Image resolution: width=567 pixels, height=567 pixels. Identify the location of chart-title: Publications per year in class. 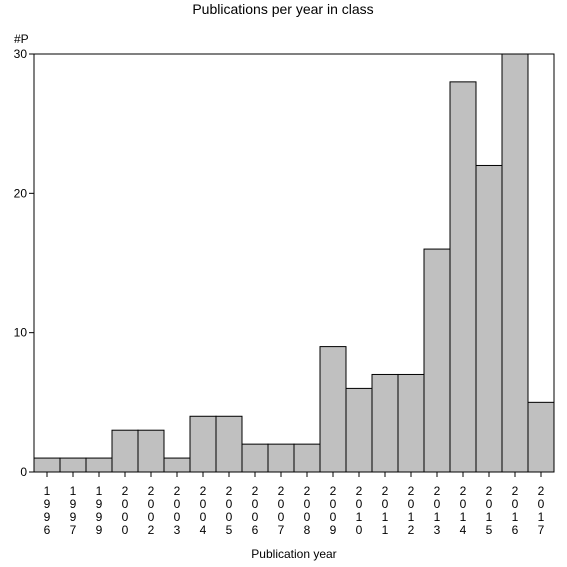
(282, 9).